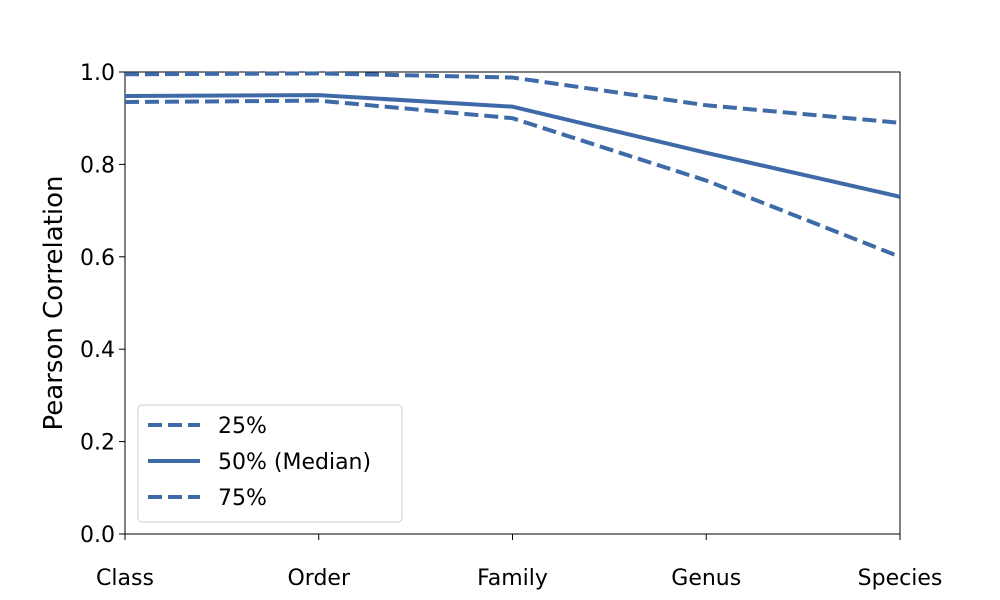  What do you see at coordinates (97, 73) in the screenshot?
I see `y-tick-label: 1.0` at bounding box center [97, 73].